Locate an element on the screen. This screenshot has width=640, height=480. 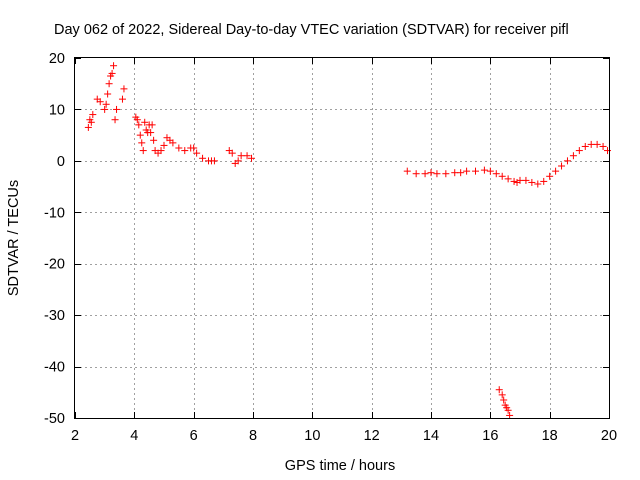
y-tick-label: -10 is located at coordinates (54, 213).